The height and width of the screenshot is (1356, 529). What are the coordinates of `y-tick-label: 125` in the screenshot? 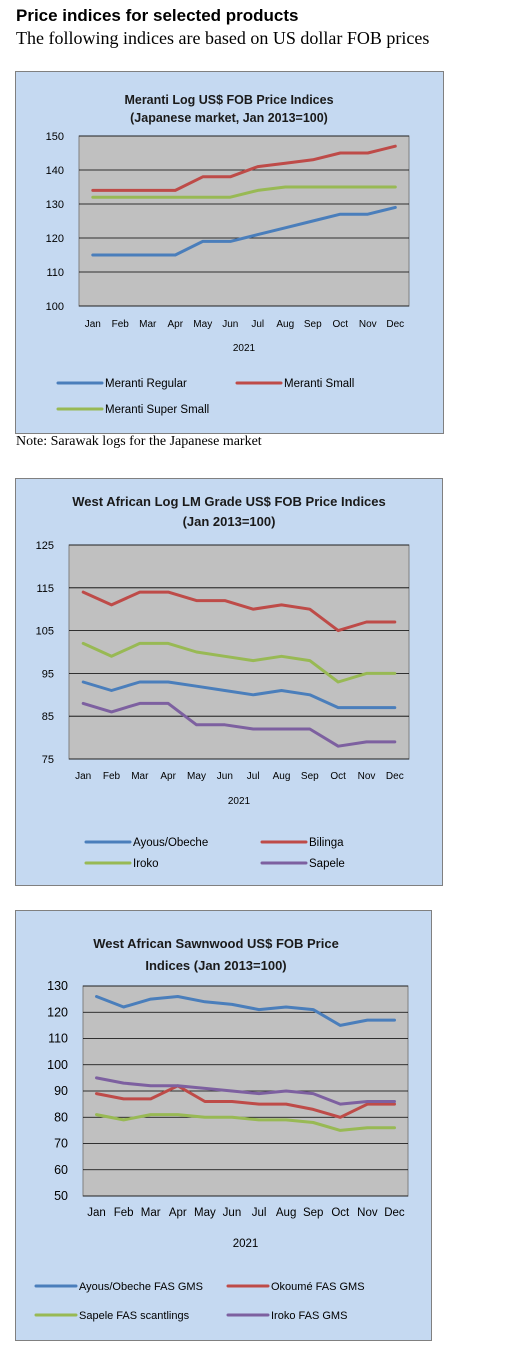 It's located at (45, 546).